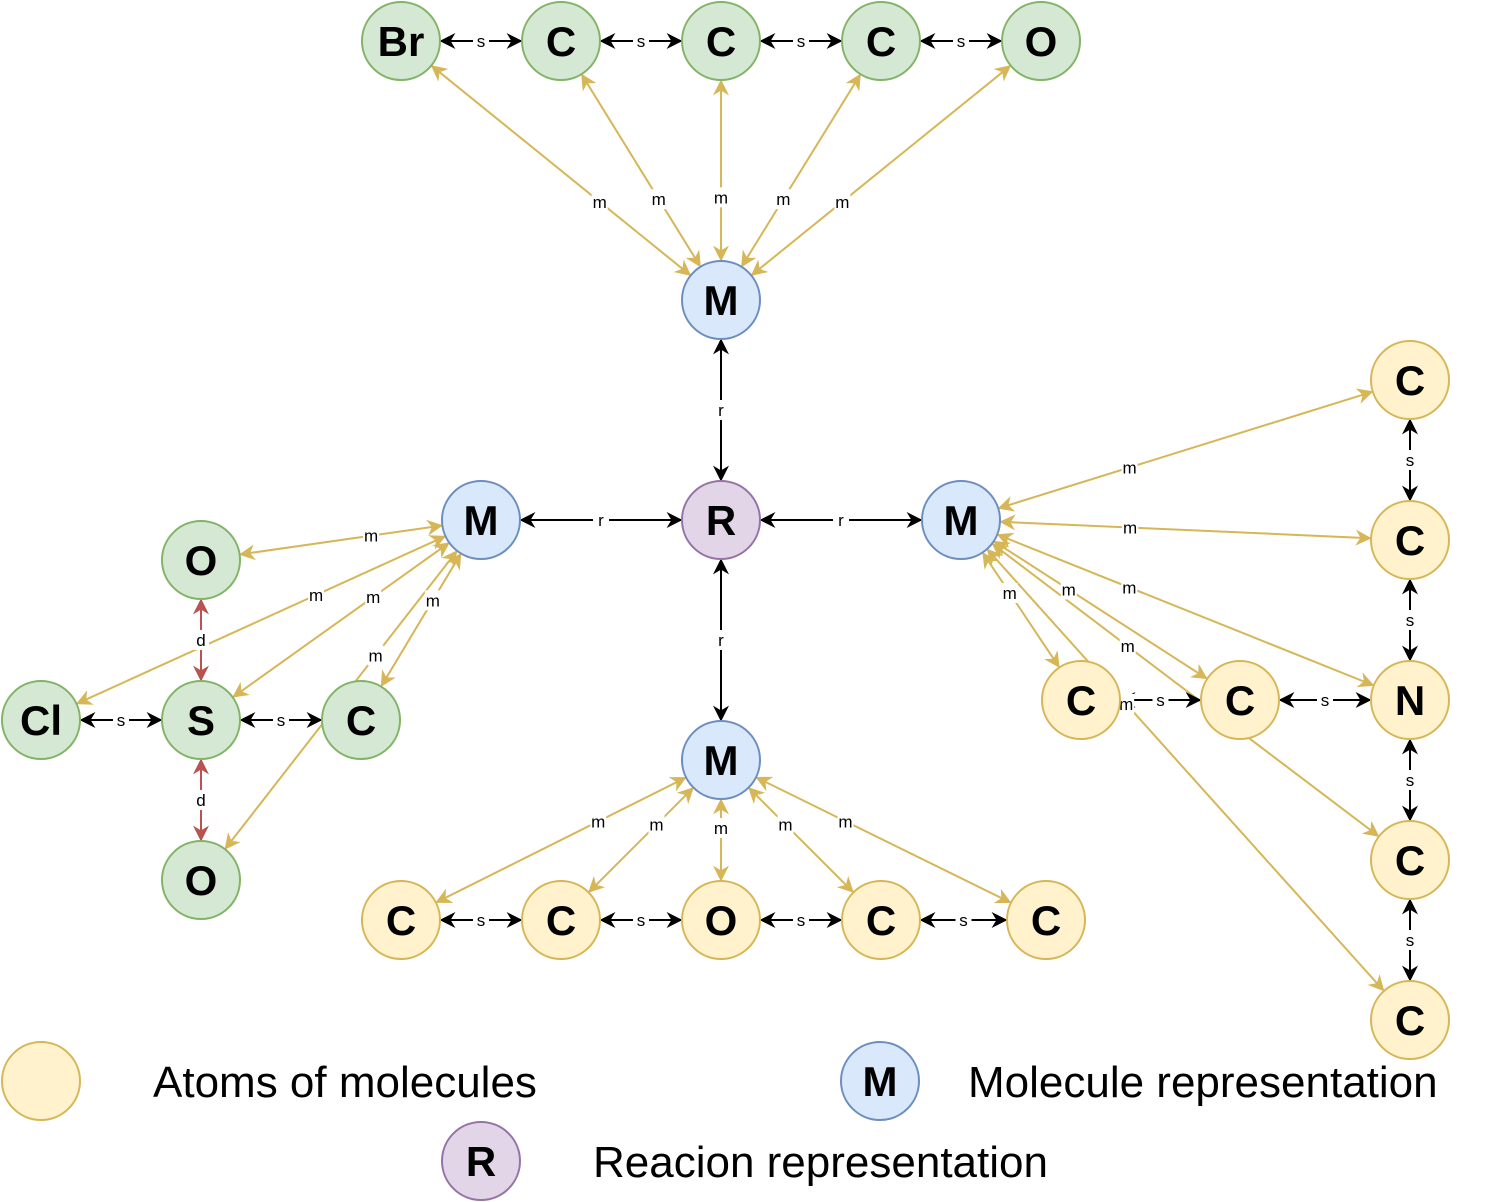 Image resolution: width=1502 pixels, height=1202 pixels. I want to click on node-label: R, so click(721, 520).